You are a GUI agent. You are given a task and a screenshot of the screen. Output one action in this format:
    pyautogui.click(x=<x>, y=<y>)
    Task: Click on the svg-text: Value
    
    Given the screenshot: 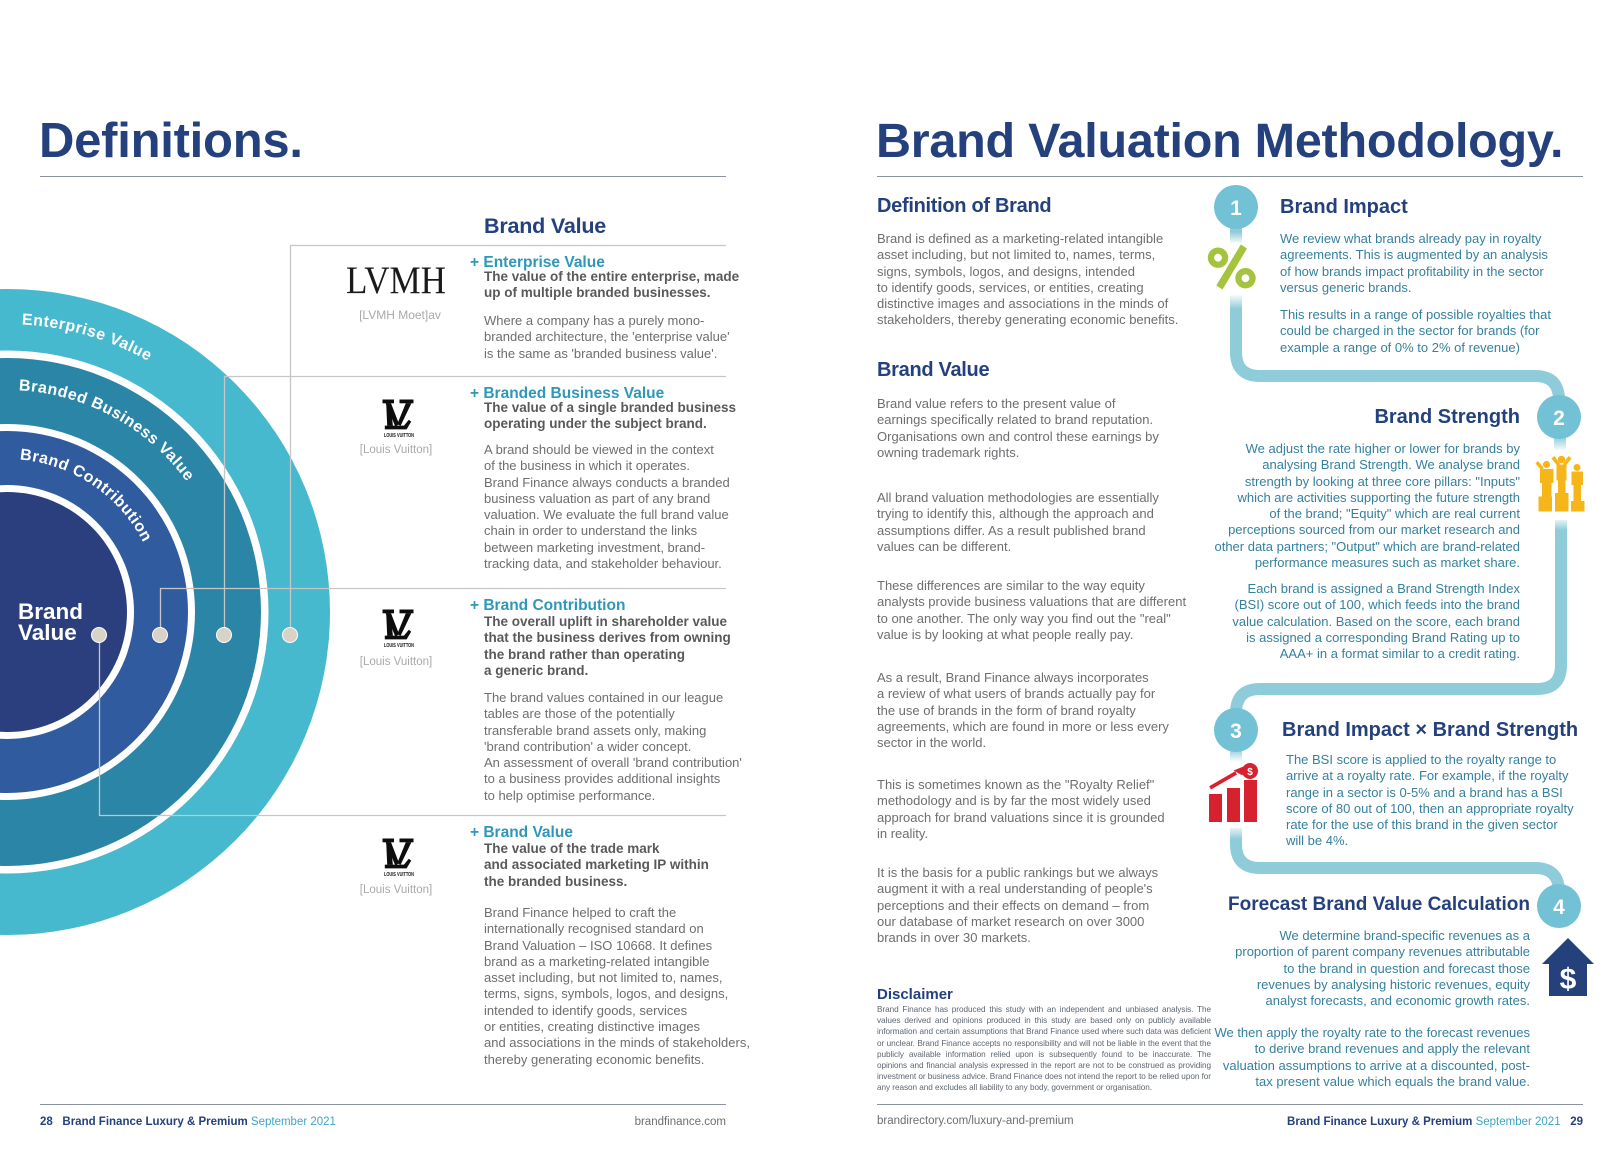 What is the action you would take?
    pyautogui.click(x=47, y=632)
    